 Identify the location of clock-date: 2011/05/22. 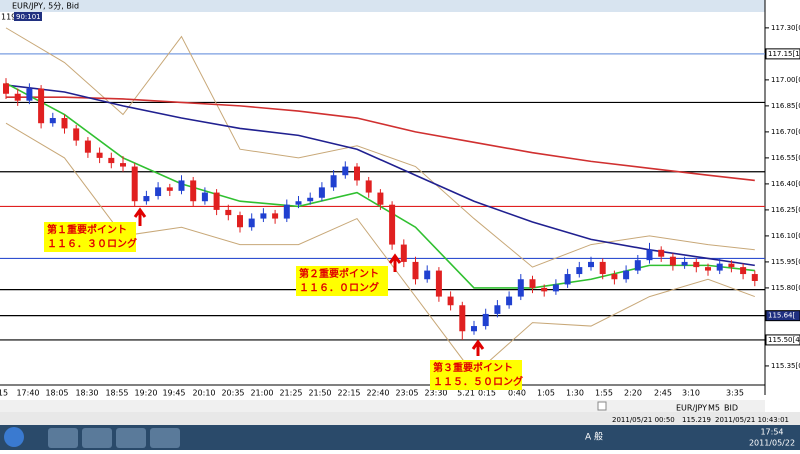
(772, 443).